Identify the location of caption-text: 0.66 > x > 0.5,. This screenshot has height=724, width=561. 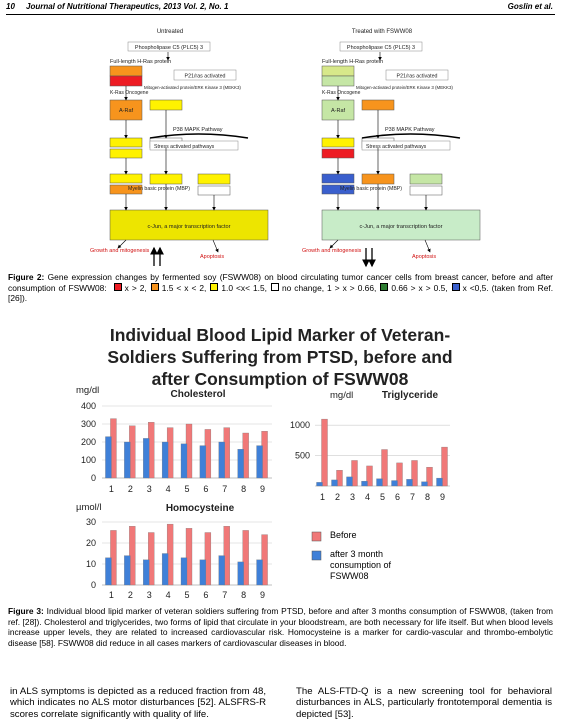
(419, 287).